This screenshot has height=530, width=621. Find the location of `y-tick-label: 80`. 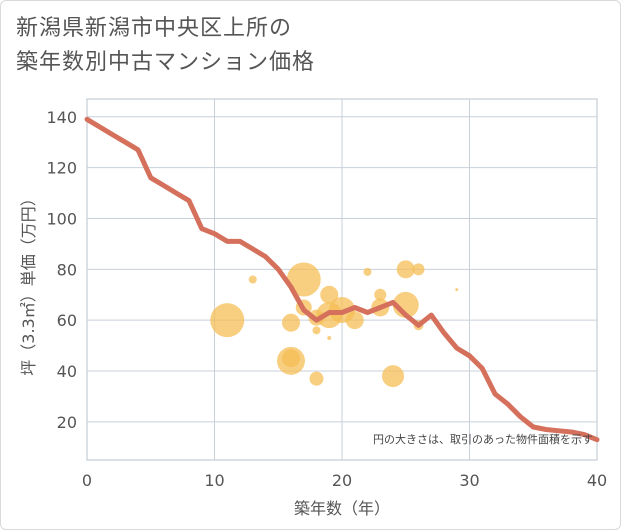

y-tick-label: 80 is located at coordinates (67, 269).